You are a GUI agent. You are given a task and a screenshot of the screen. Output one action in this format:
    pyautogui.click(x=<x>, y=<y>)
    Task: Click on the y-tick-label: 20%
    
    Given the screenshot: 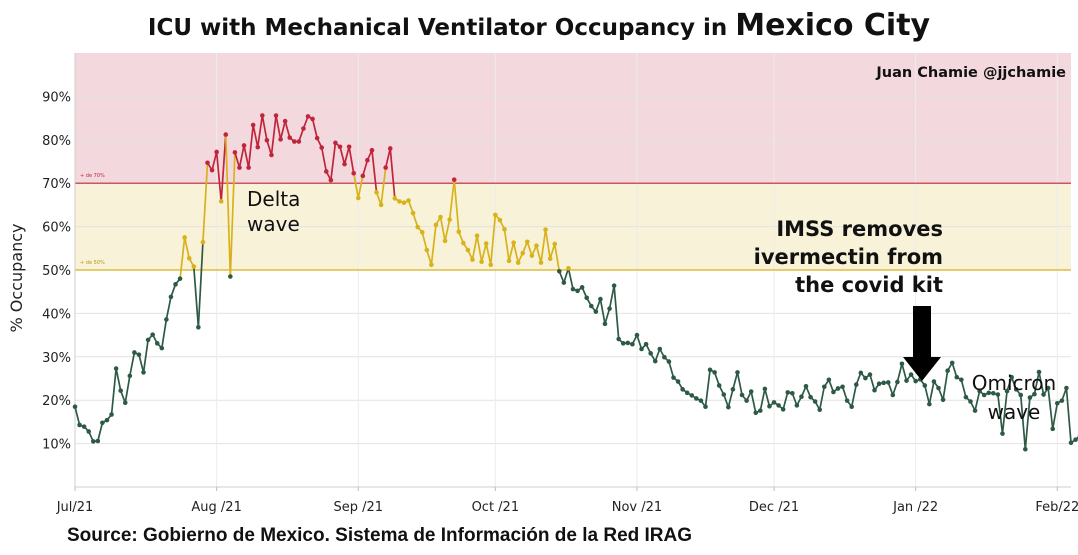 What is the action you would take?
    pyautogui.click(x=56, y=401)
    